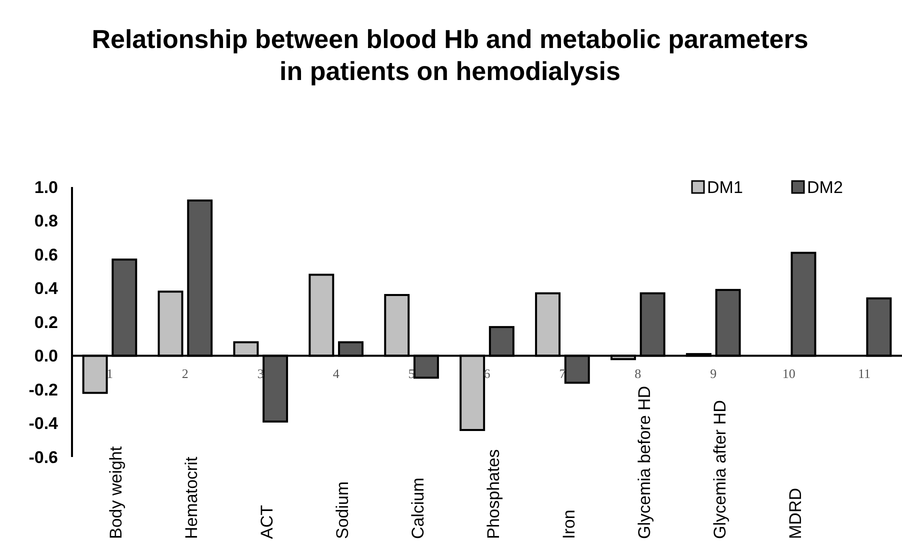 The width and height of the screenshot is (902, 551). What do you see at coordinates (46, 221) in the screenshot?
I see `y-tick-label: 0.8` at bounding box center [46, 221].